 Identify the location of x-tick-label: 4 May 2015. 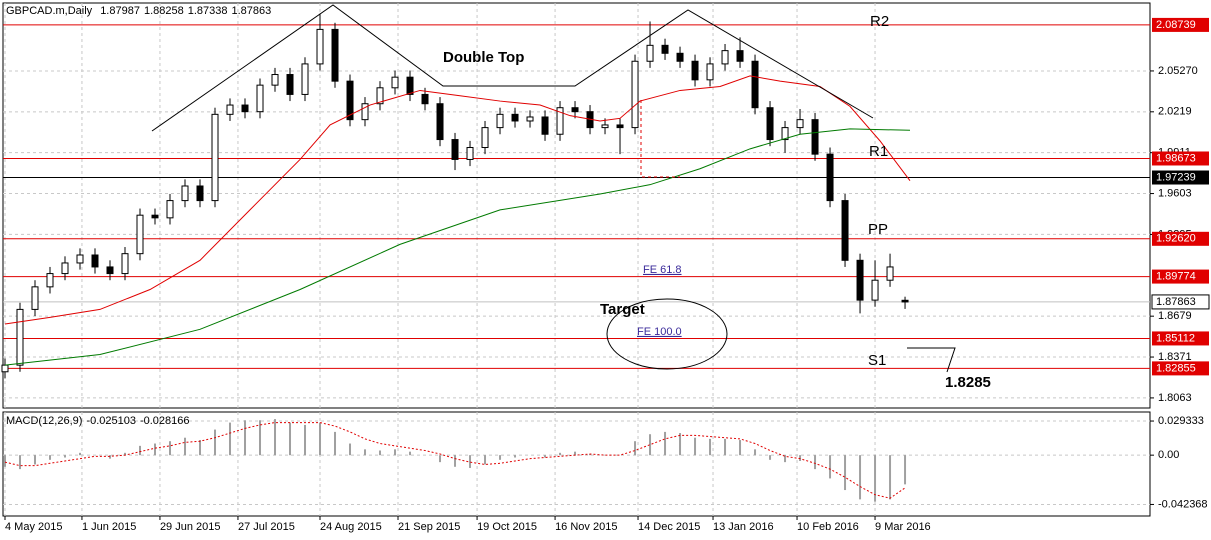
(33, 527).